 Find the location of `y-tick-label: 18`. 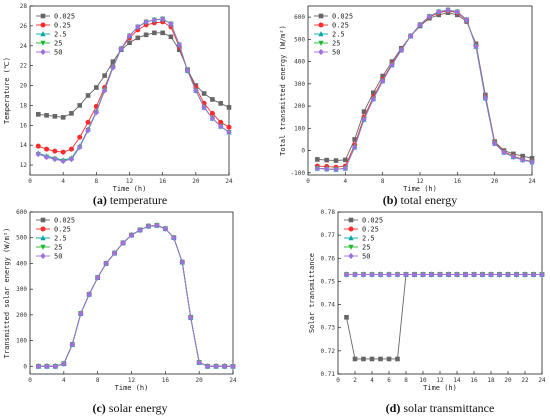

y-tick-label: 18 is located at coordinates (24, 105).